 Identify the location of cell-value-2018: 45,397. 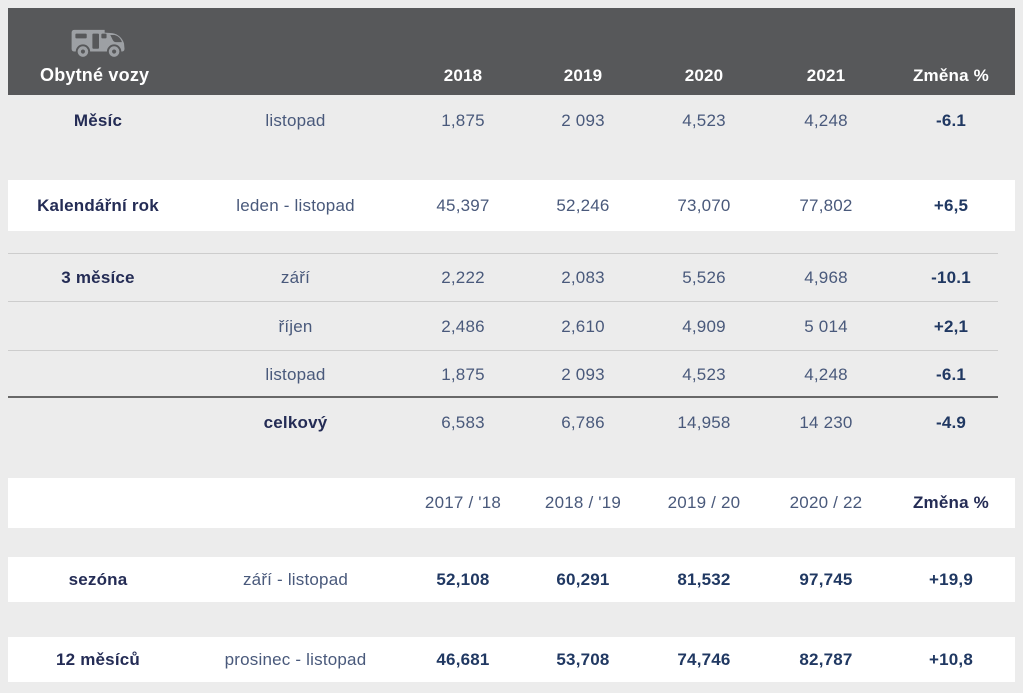
(463, 205).